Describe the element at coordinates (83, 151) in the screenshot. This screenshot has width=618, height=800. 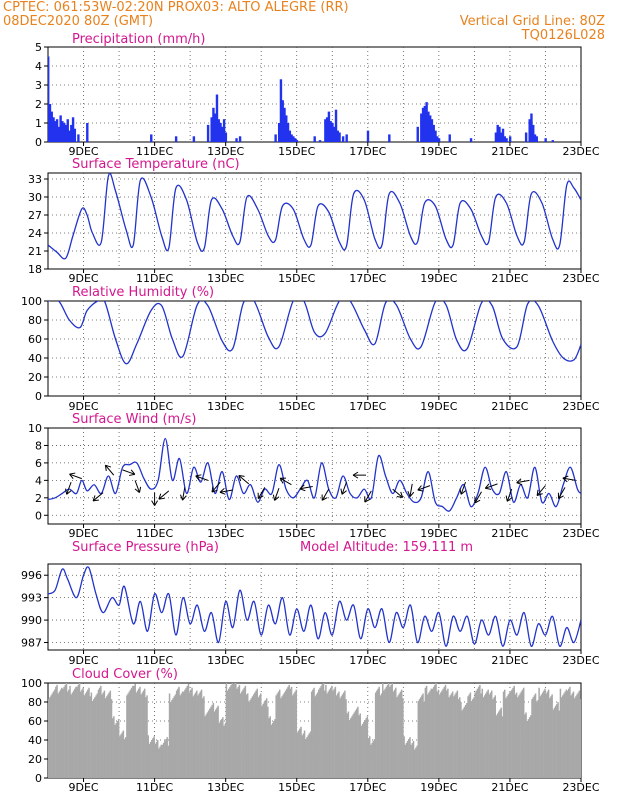
I see `x-tick-label: 9DEC` at that location.